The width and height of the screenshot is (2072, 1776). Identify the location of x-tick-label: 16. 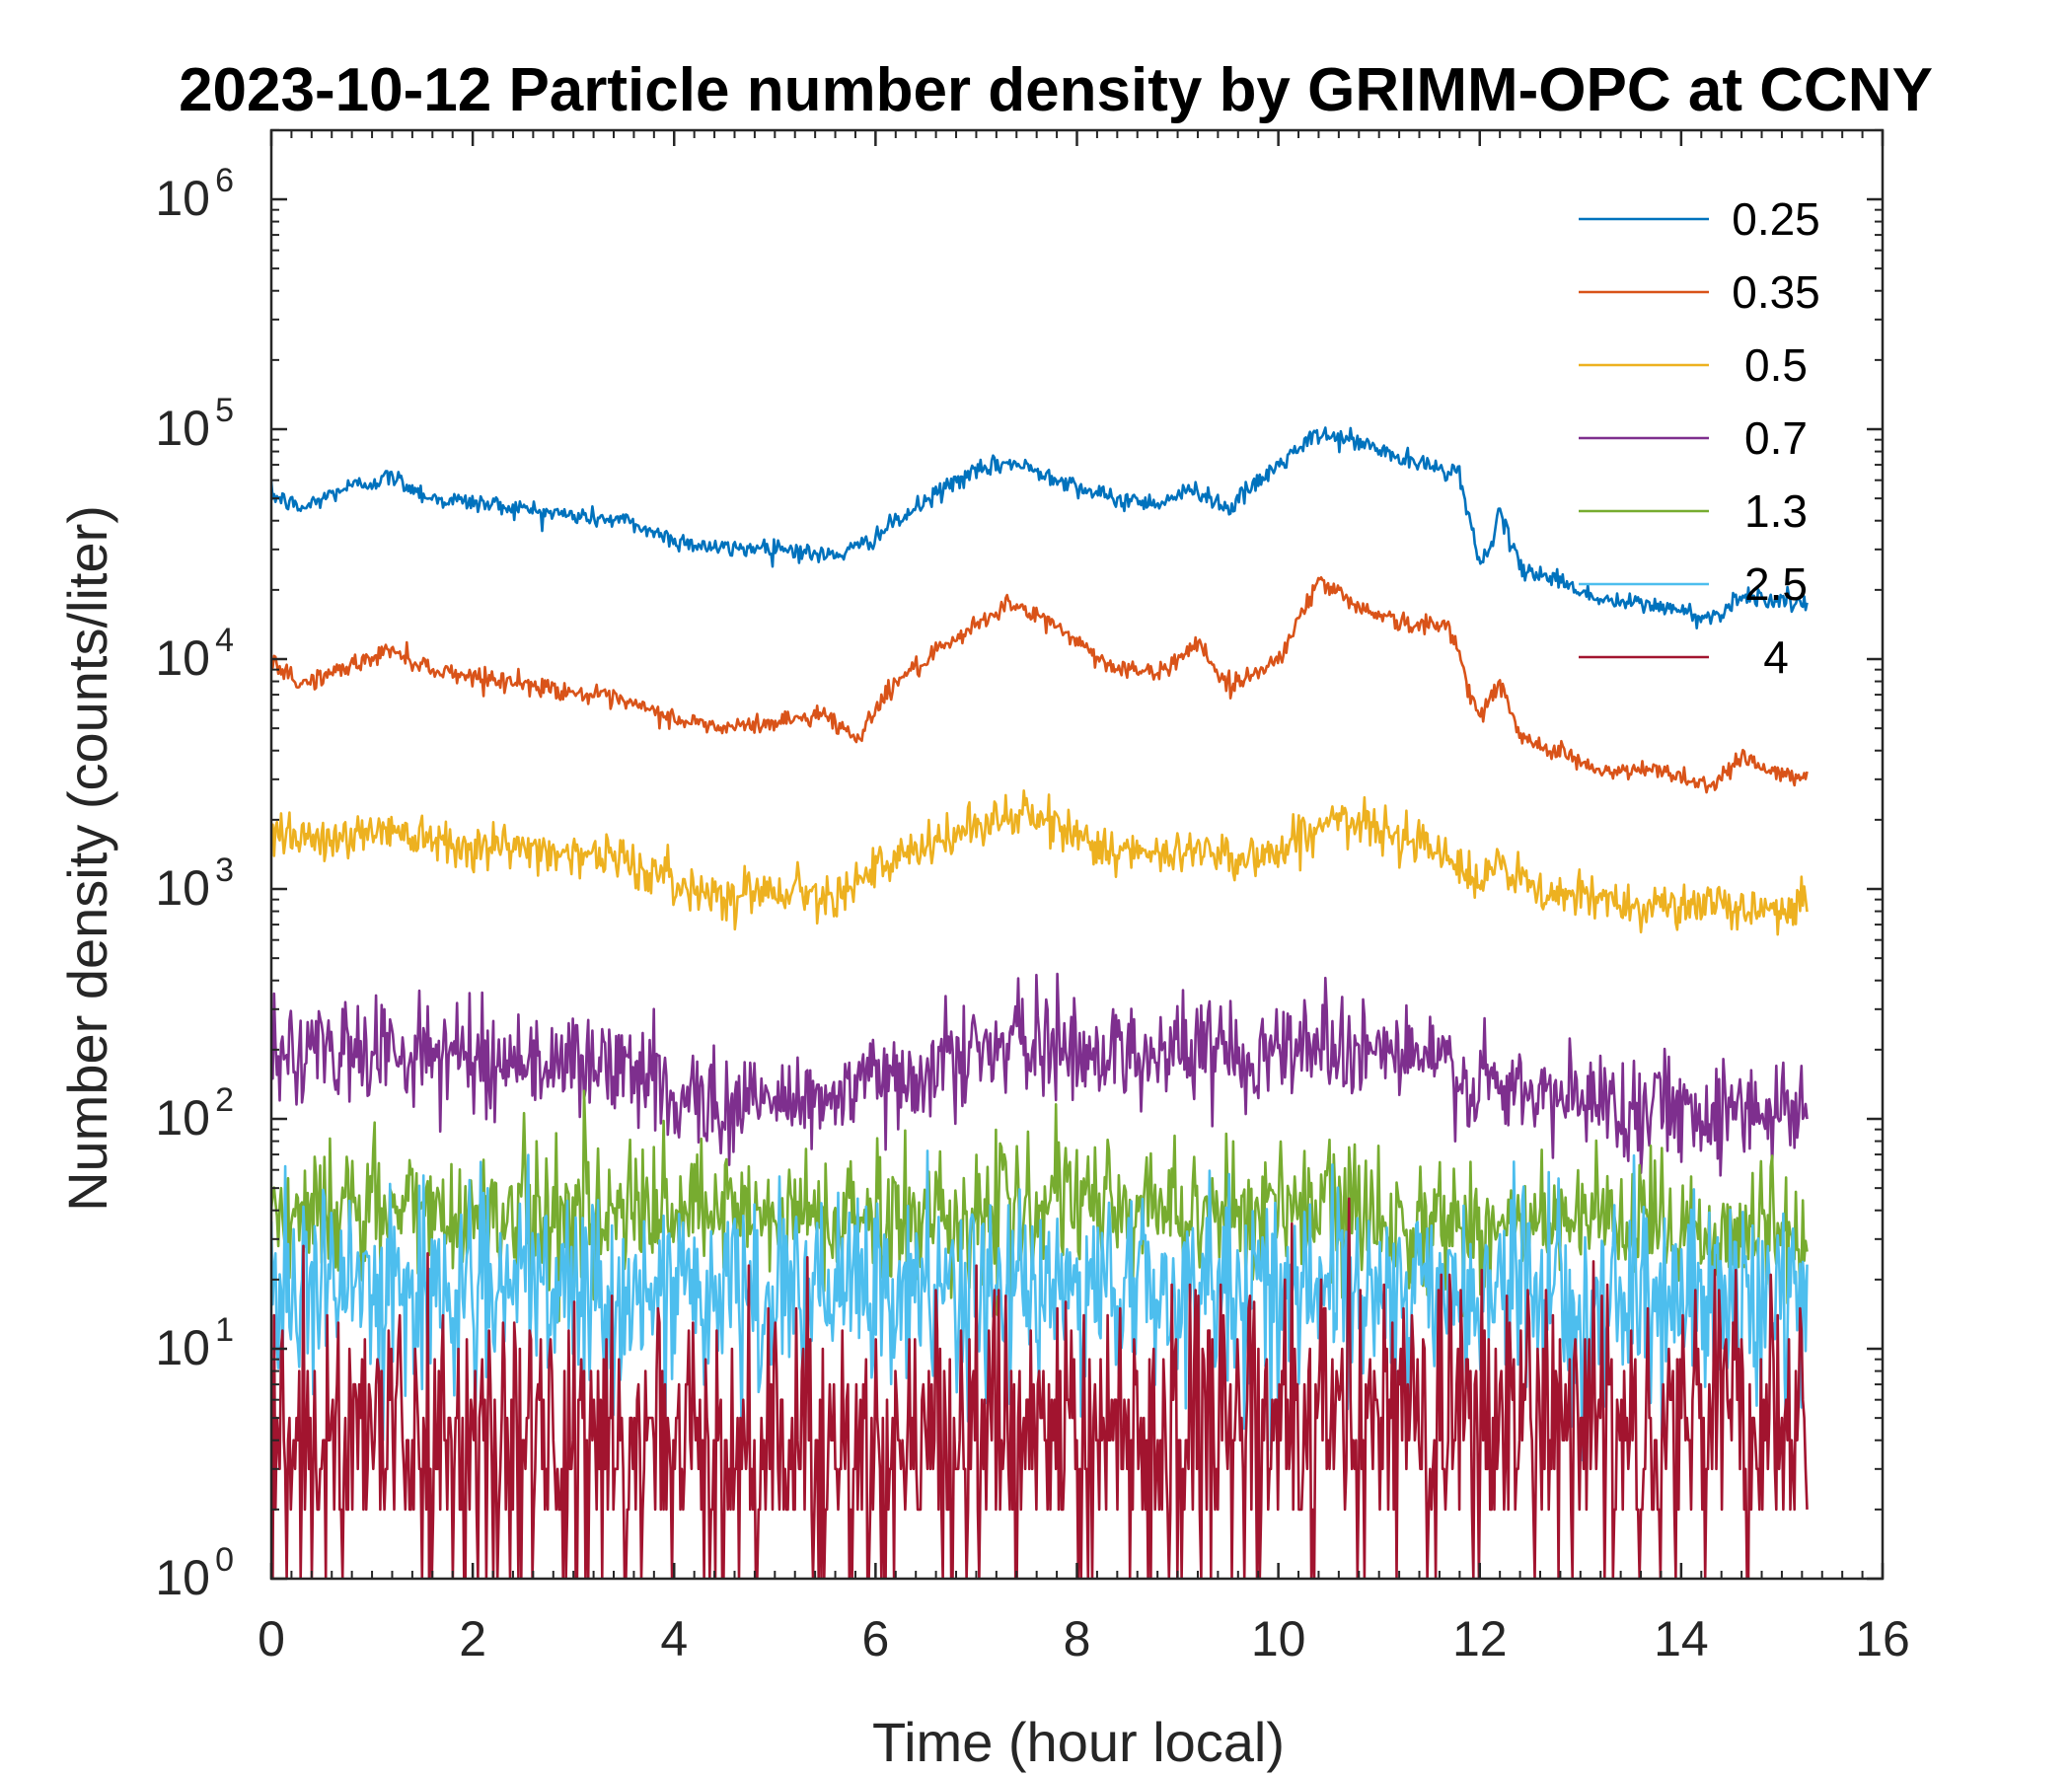
(1883, 1639).